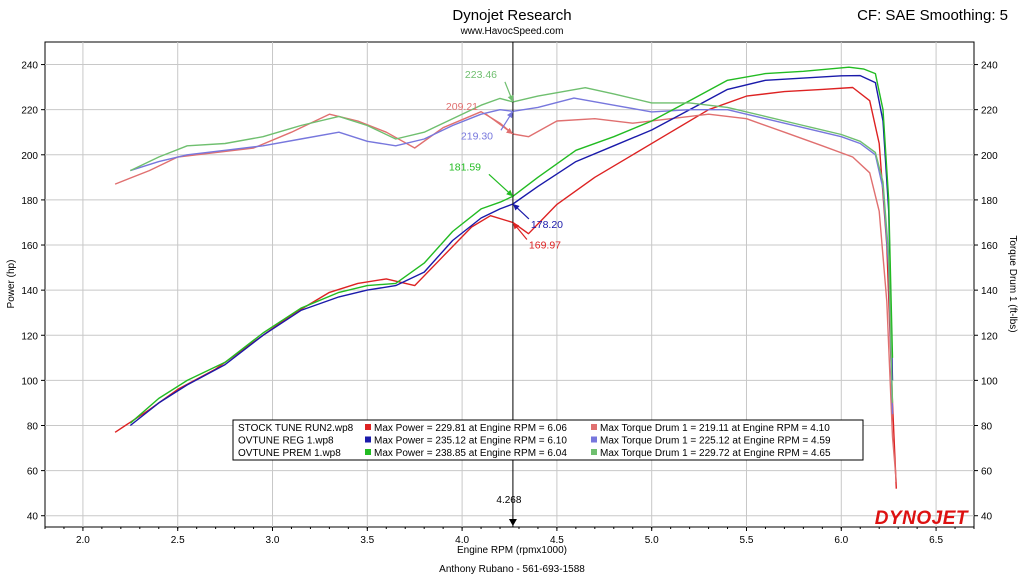  Describe the element at coordinates (29, 66) in the screenshot. I see `y-left-tick-label: 240` at that location.